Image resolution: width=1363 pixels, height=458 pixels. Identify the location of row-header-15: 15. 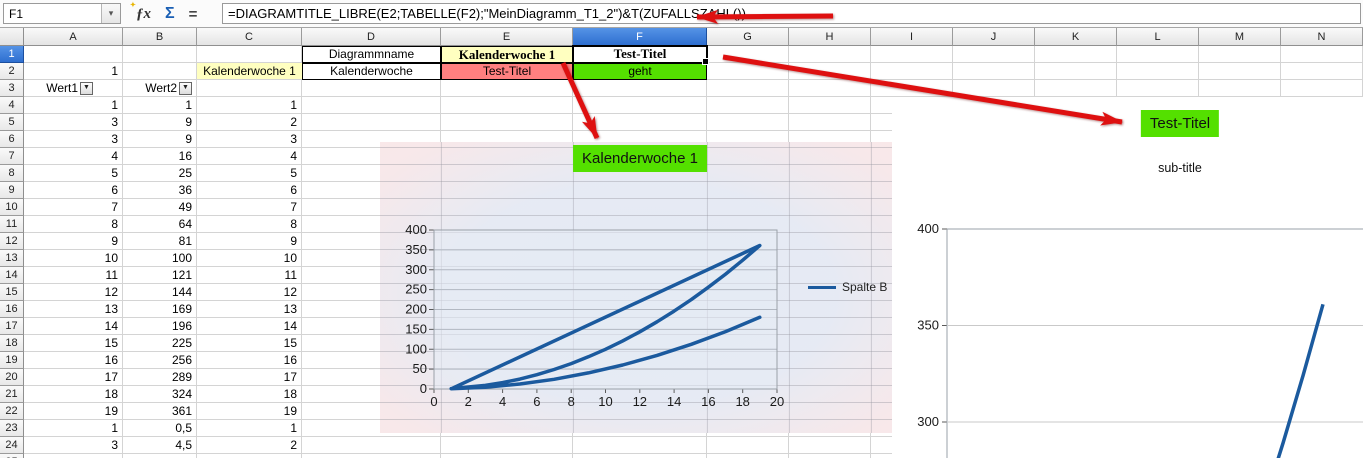
(12, 292).